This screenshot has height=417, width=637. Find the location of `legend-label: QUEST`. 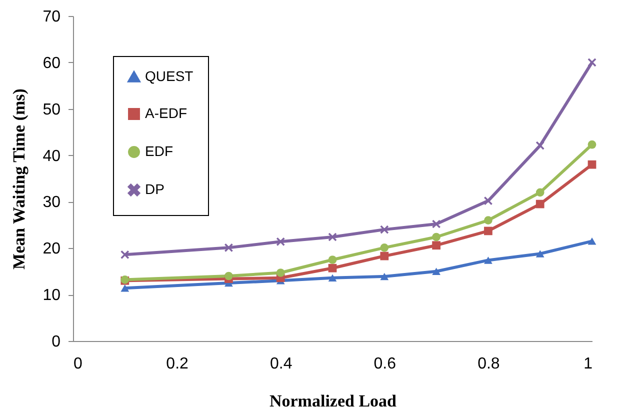

legend-label: QUEST is located at coordinates (169, 76).